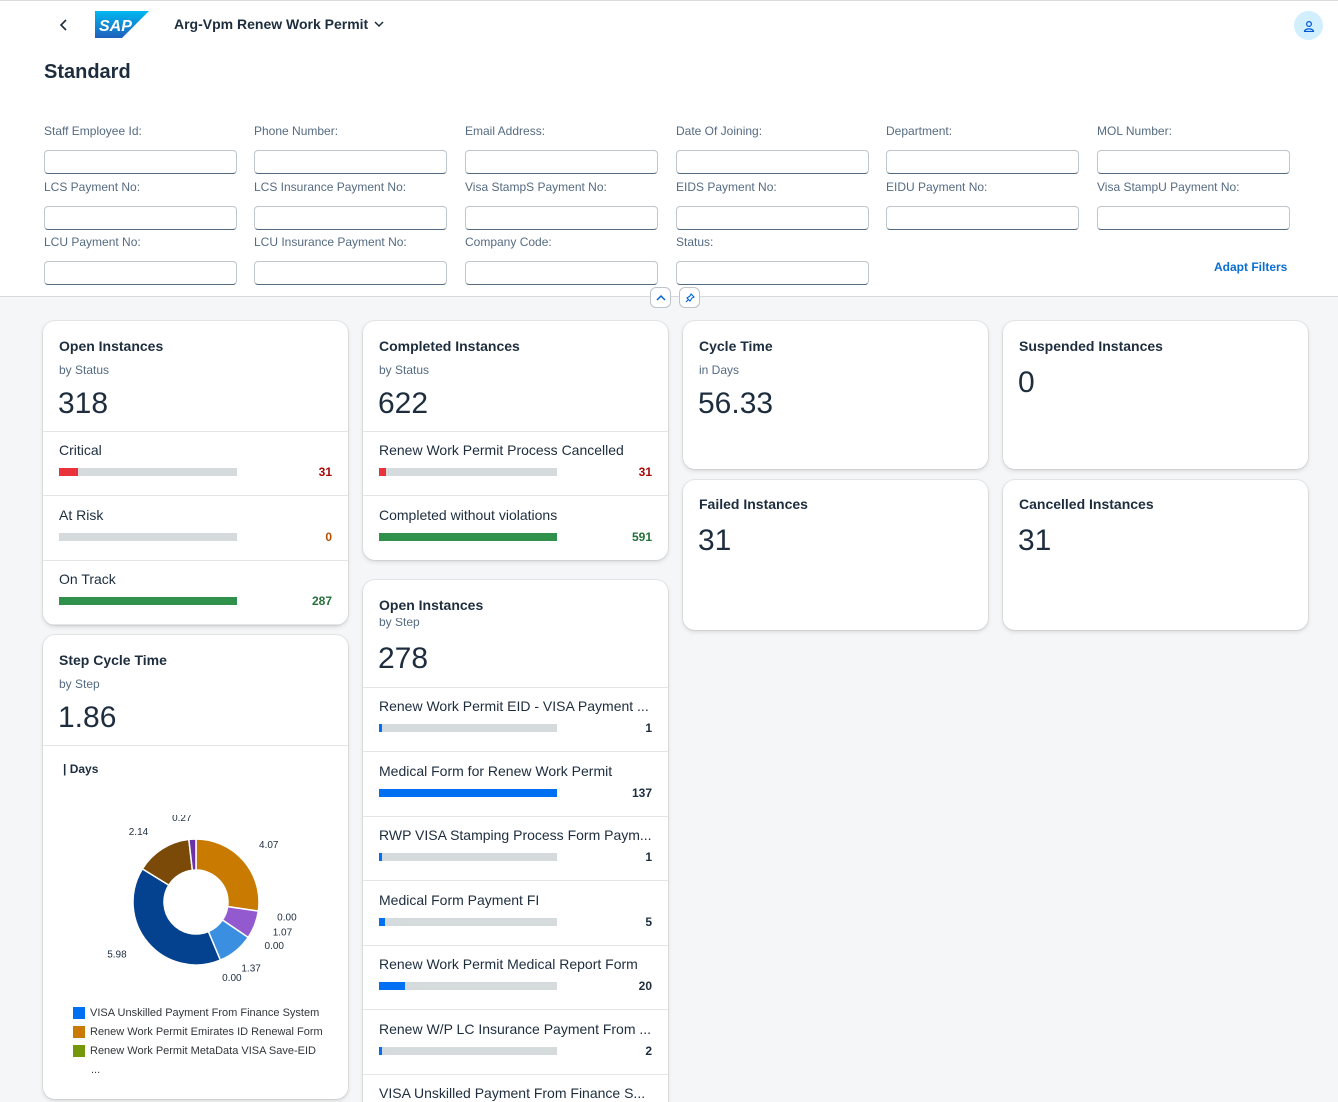 Image resolution: width=1338 pixels, height=1102 pixels. What do you see at coordinates (1193, 149) in the screenshot?
I see `filter-field: MOL Number:` at bounding box center [1193, 149].